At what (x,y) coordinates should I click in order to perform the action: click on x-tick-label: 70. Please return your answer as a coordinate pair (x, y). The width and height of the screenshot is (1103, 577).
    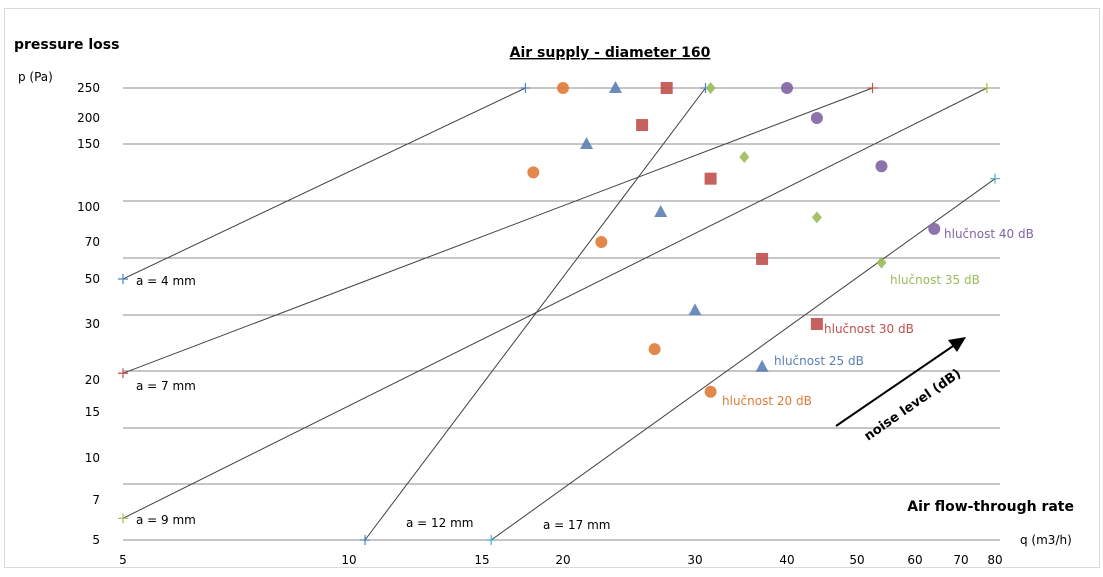
    Looking at the image, I should click on (960, 560).